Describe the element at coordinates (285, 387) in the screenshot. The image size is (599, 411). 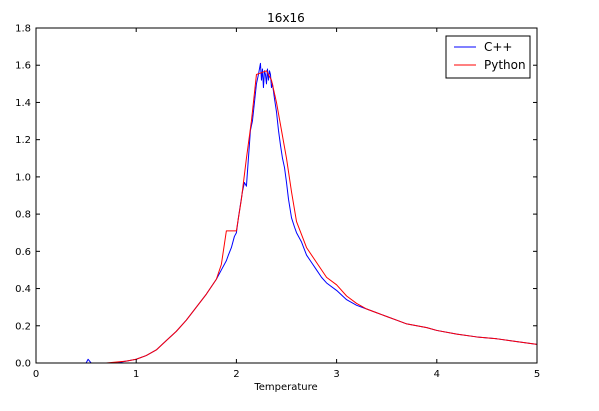
I see `x-axis-label: Temperature` at that location.